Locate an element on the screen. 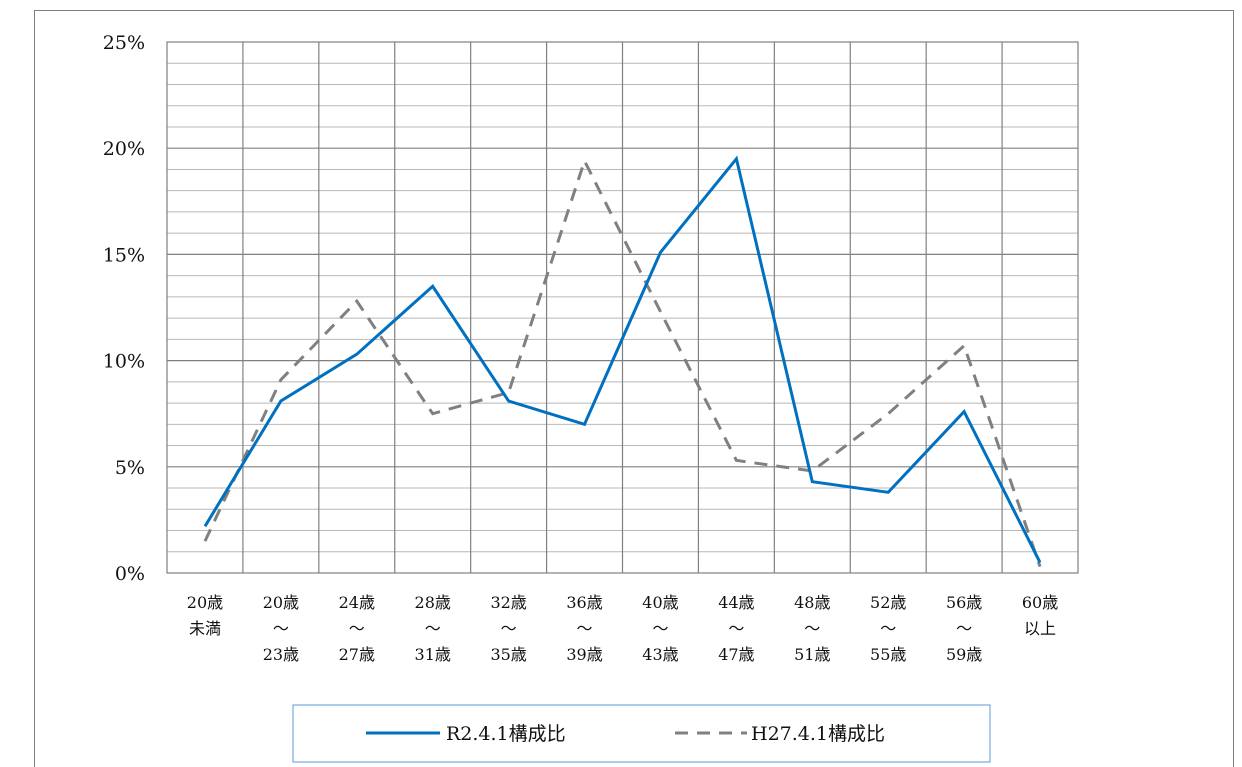  x-tick-label: 20歳未満 is located at coordinates (205, 615).